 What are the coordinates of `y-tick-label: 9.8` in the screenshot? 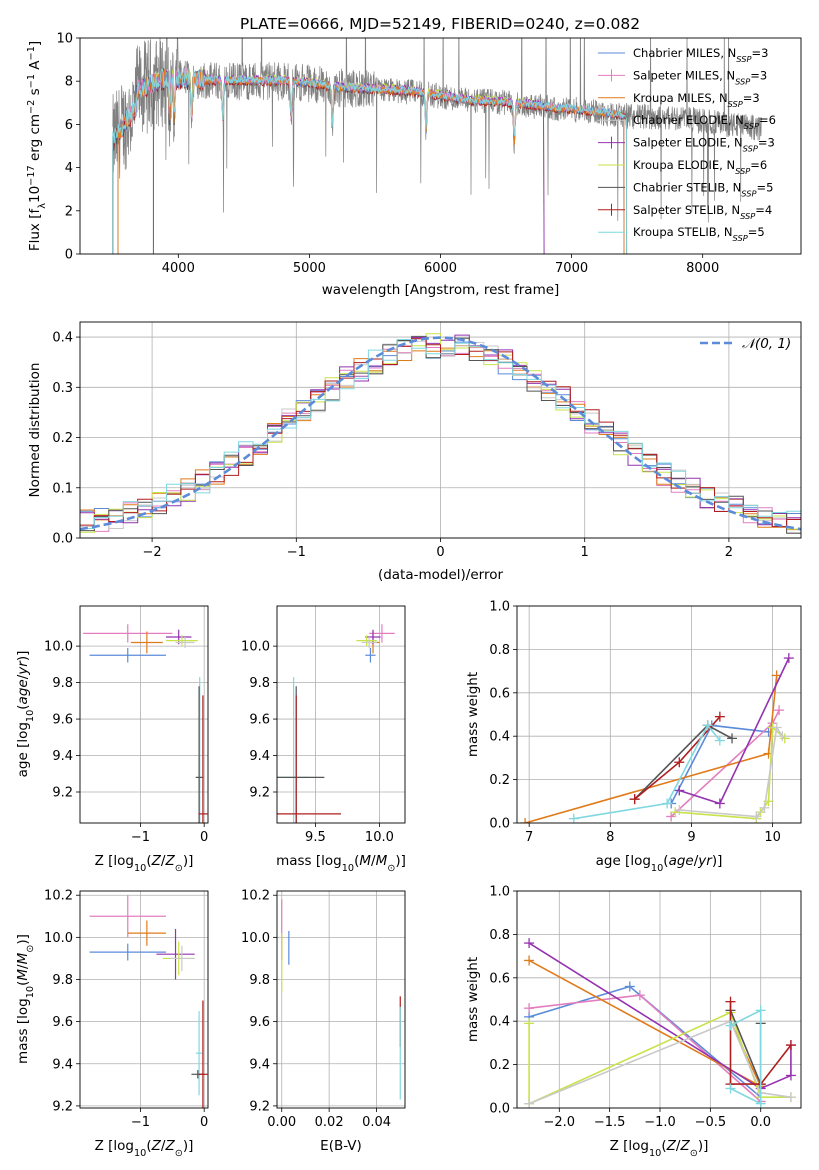 It's located at (259, 683).